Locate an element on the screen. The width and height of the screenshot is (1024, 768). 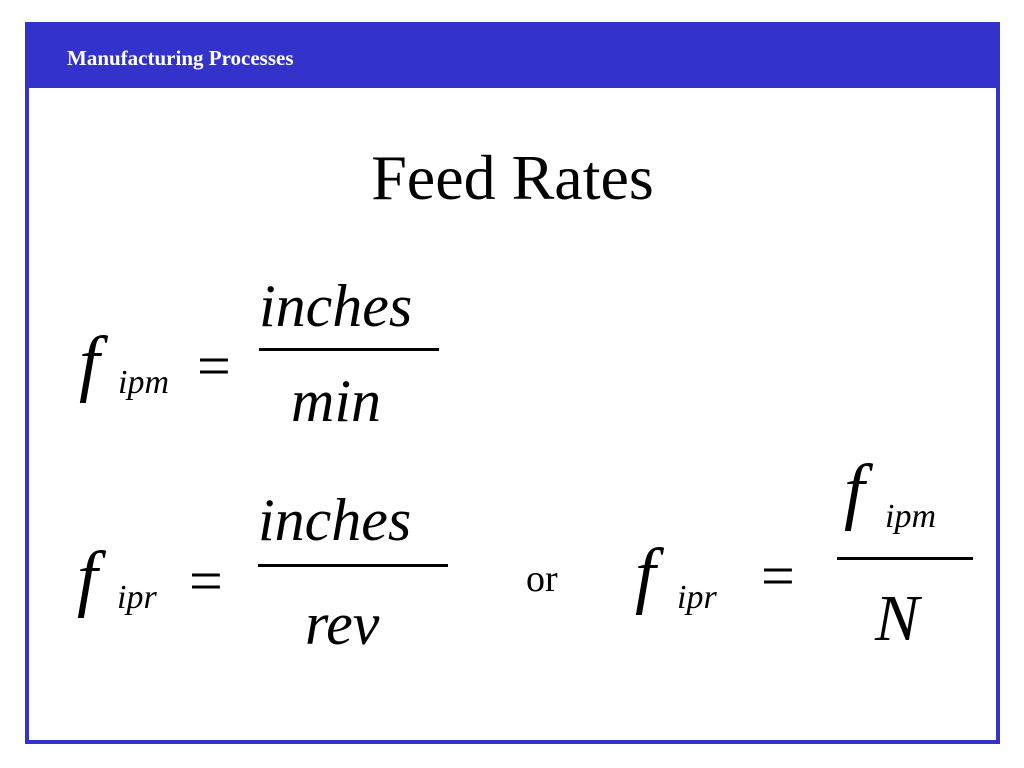
equation-ipr-alt-numerator-subscript: ipm is located at coordinates (910, 516).